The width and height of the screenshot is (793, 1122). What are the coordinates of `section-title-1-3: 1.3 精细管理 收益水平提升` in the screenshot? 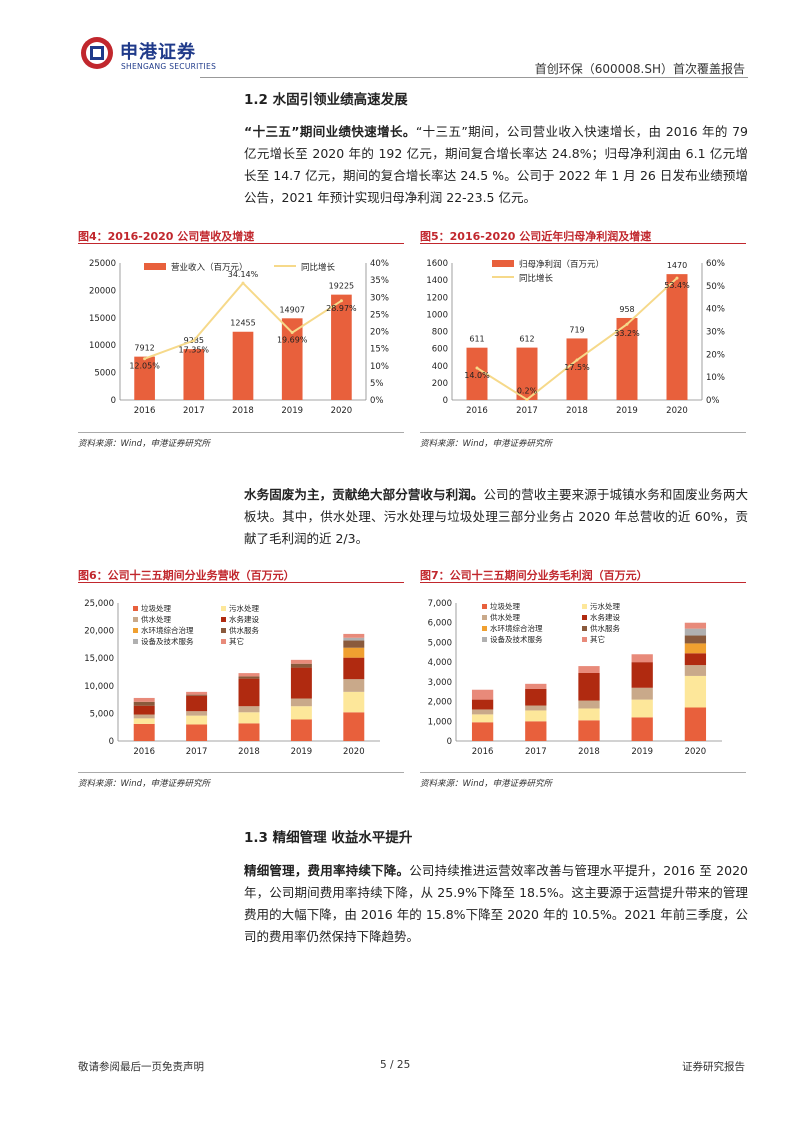 It's located at (328, 838).